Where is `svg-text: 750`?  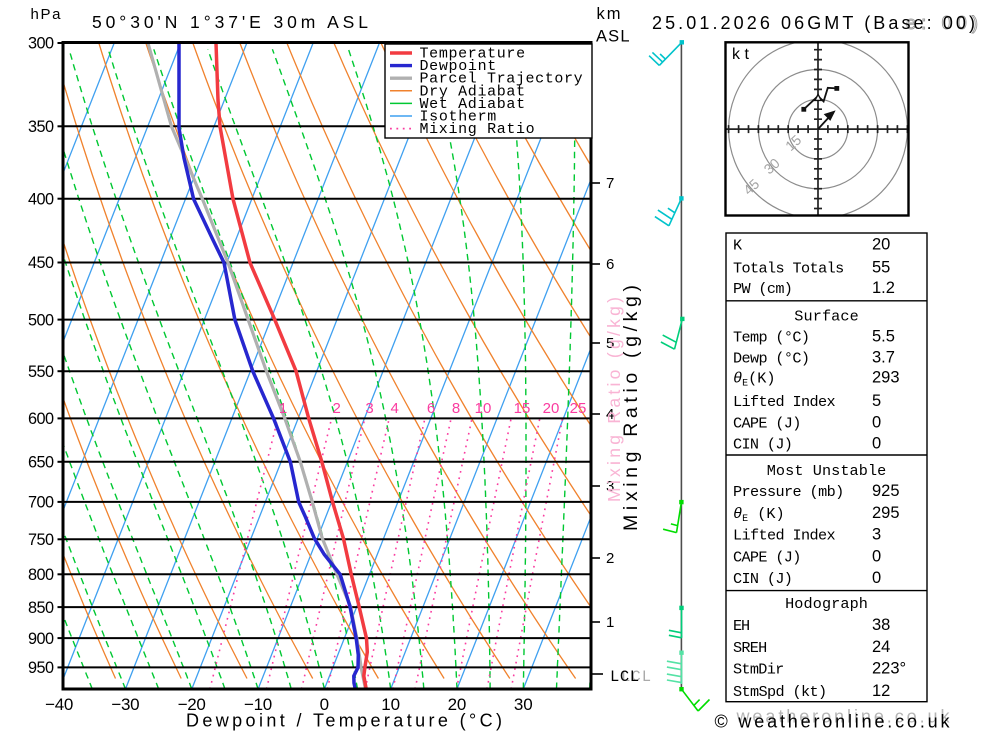 svg-text: 750 is located at coordinates (41, 540).